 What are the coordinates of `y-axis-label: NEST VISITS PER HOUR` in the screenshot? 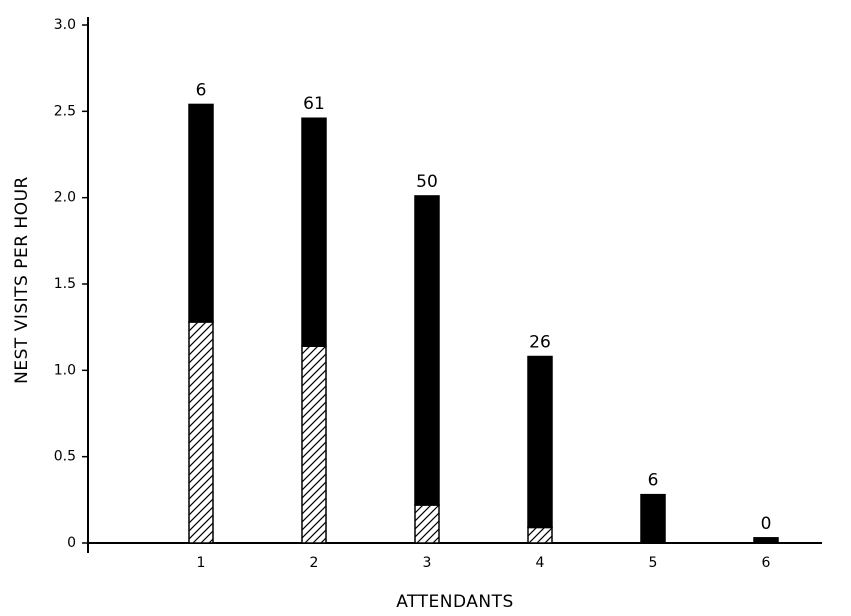 It's located at (22, 280).